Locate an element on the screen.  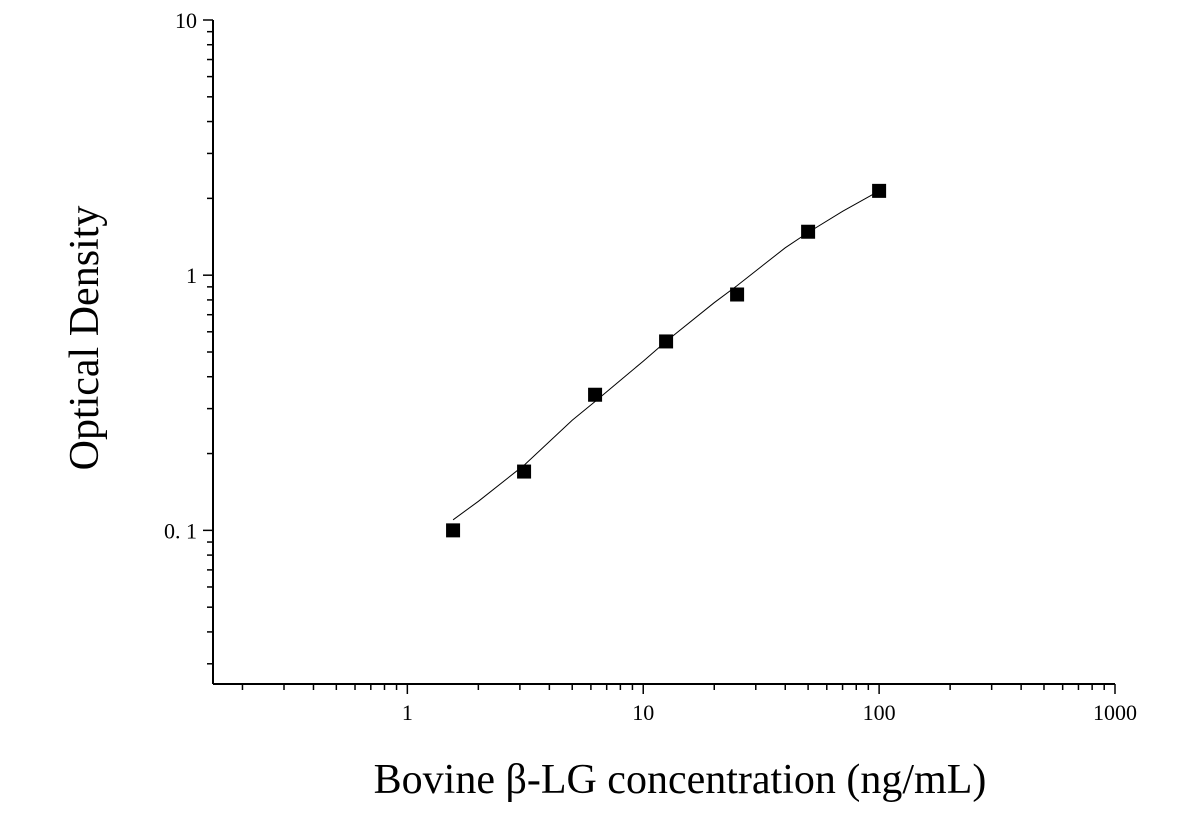
x-tick-label: 1000 is located at coordinates (1115, 712).